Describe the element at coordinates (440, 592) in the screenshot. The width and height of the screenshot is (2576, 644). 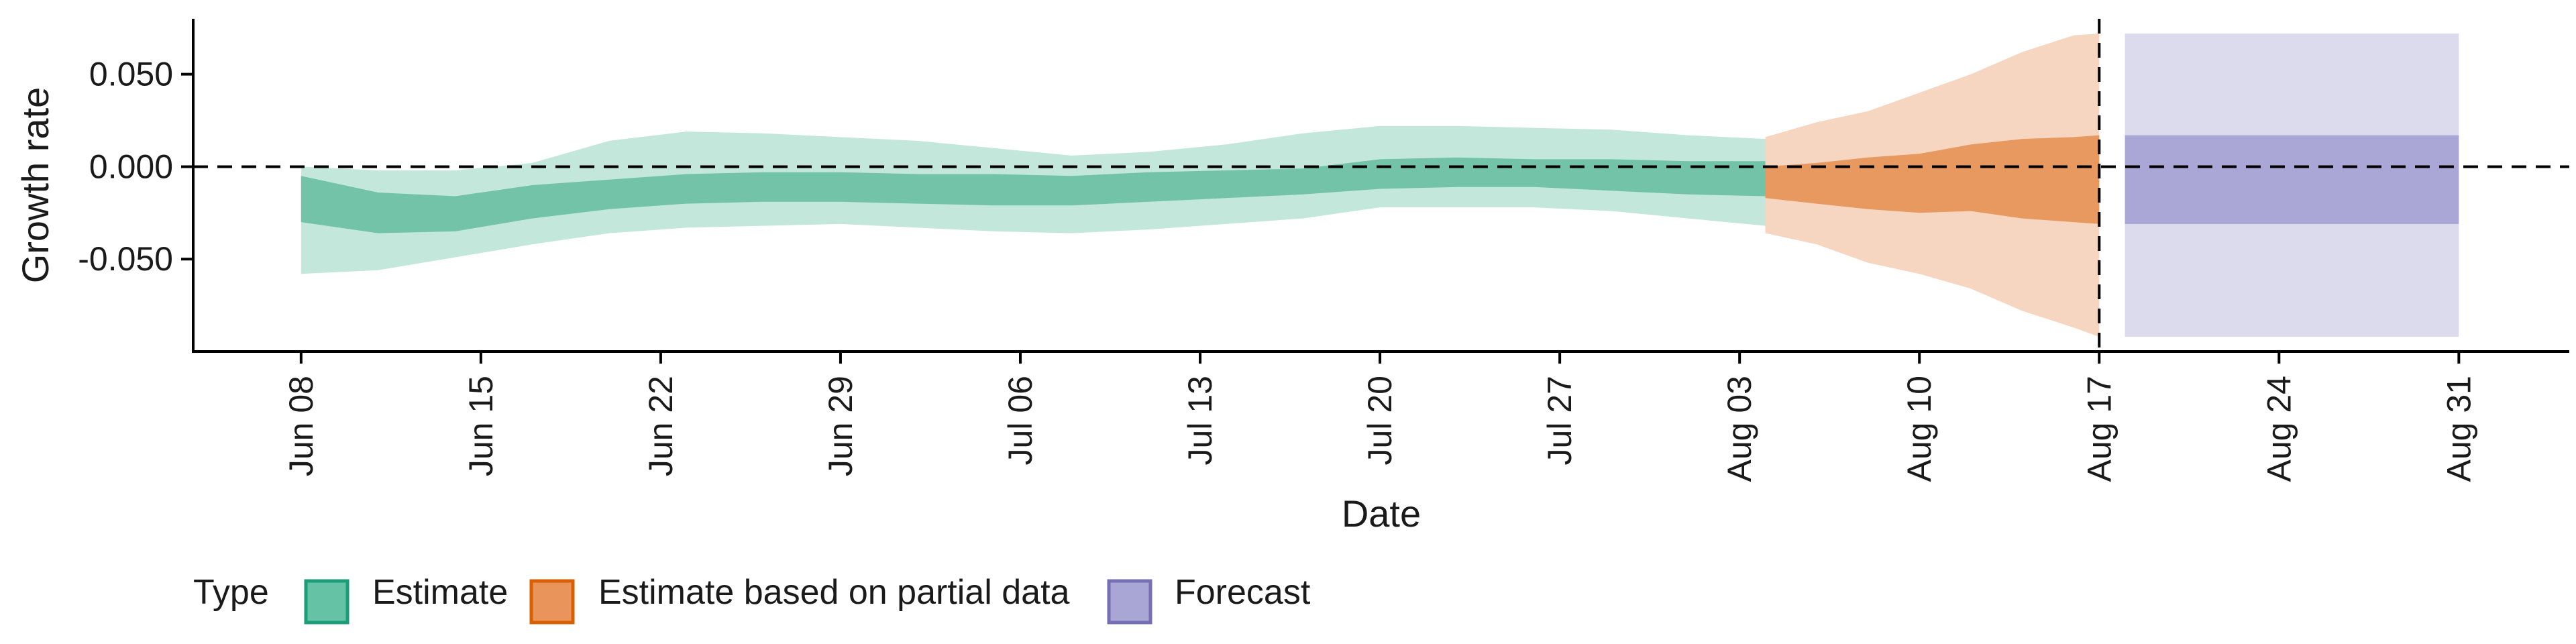
I see `legend-label: Estimate` at that location.